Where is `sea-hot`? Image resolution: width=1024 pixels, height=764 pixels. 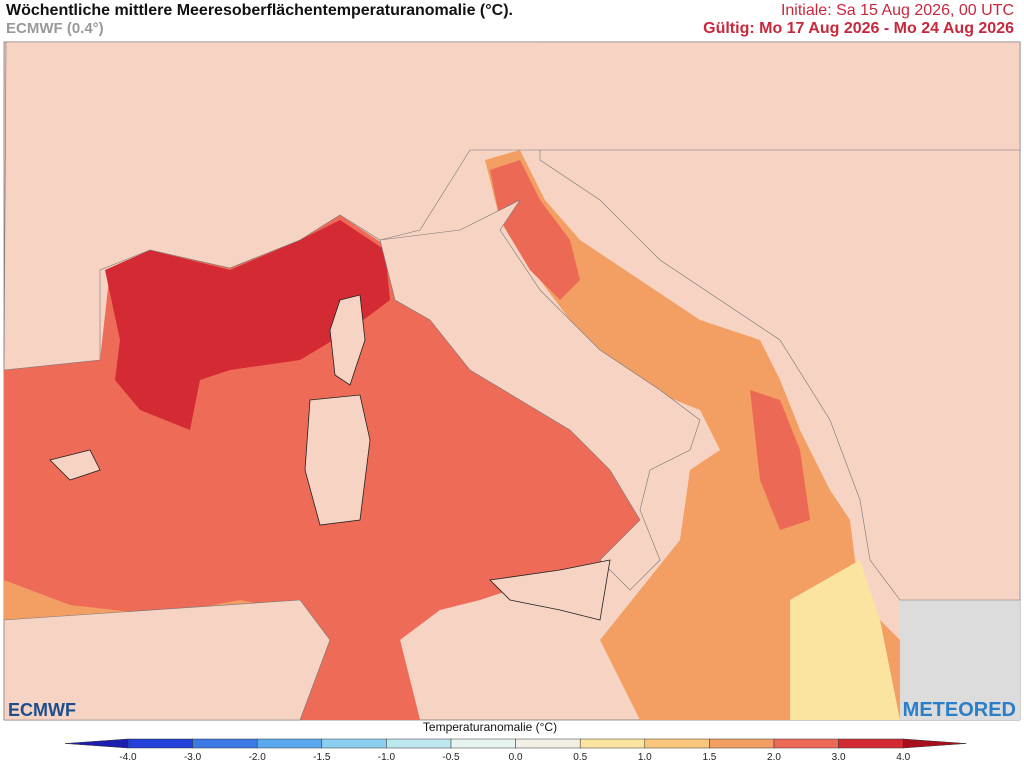
sea-hot is located at coordinates (247, 325).